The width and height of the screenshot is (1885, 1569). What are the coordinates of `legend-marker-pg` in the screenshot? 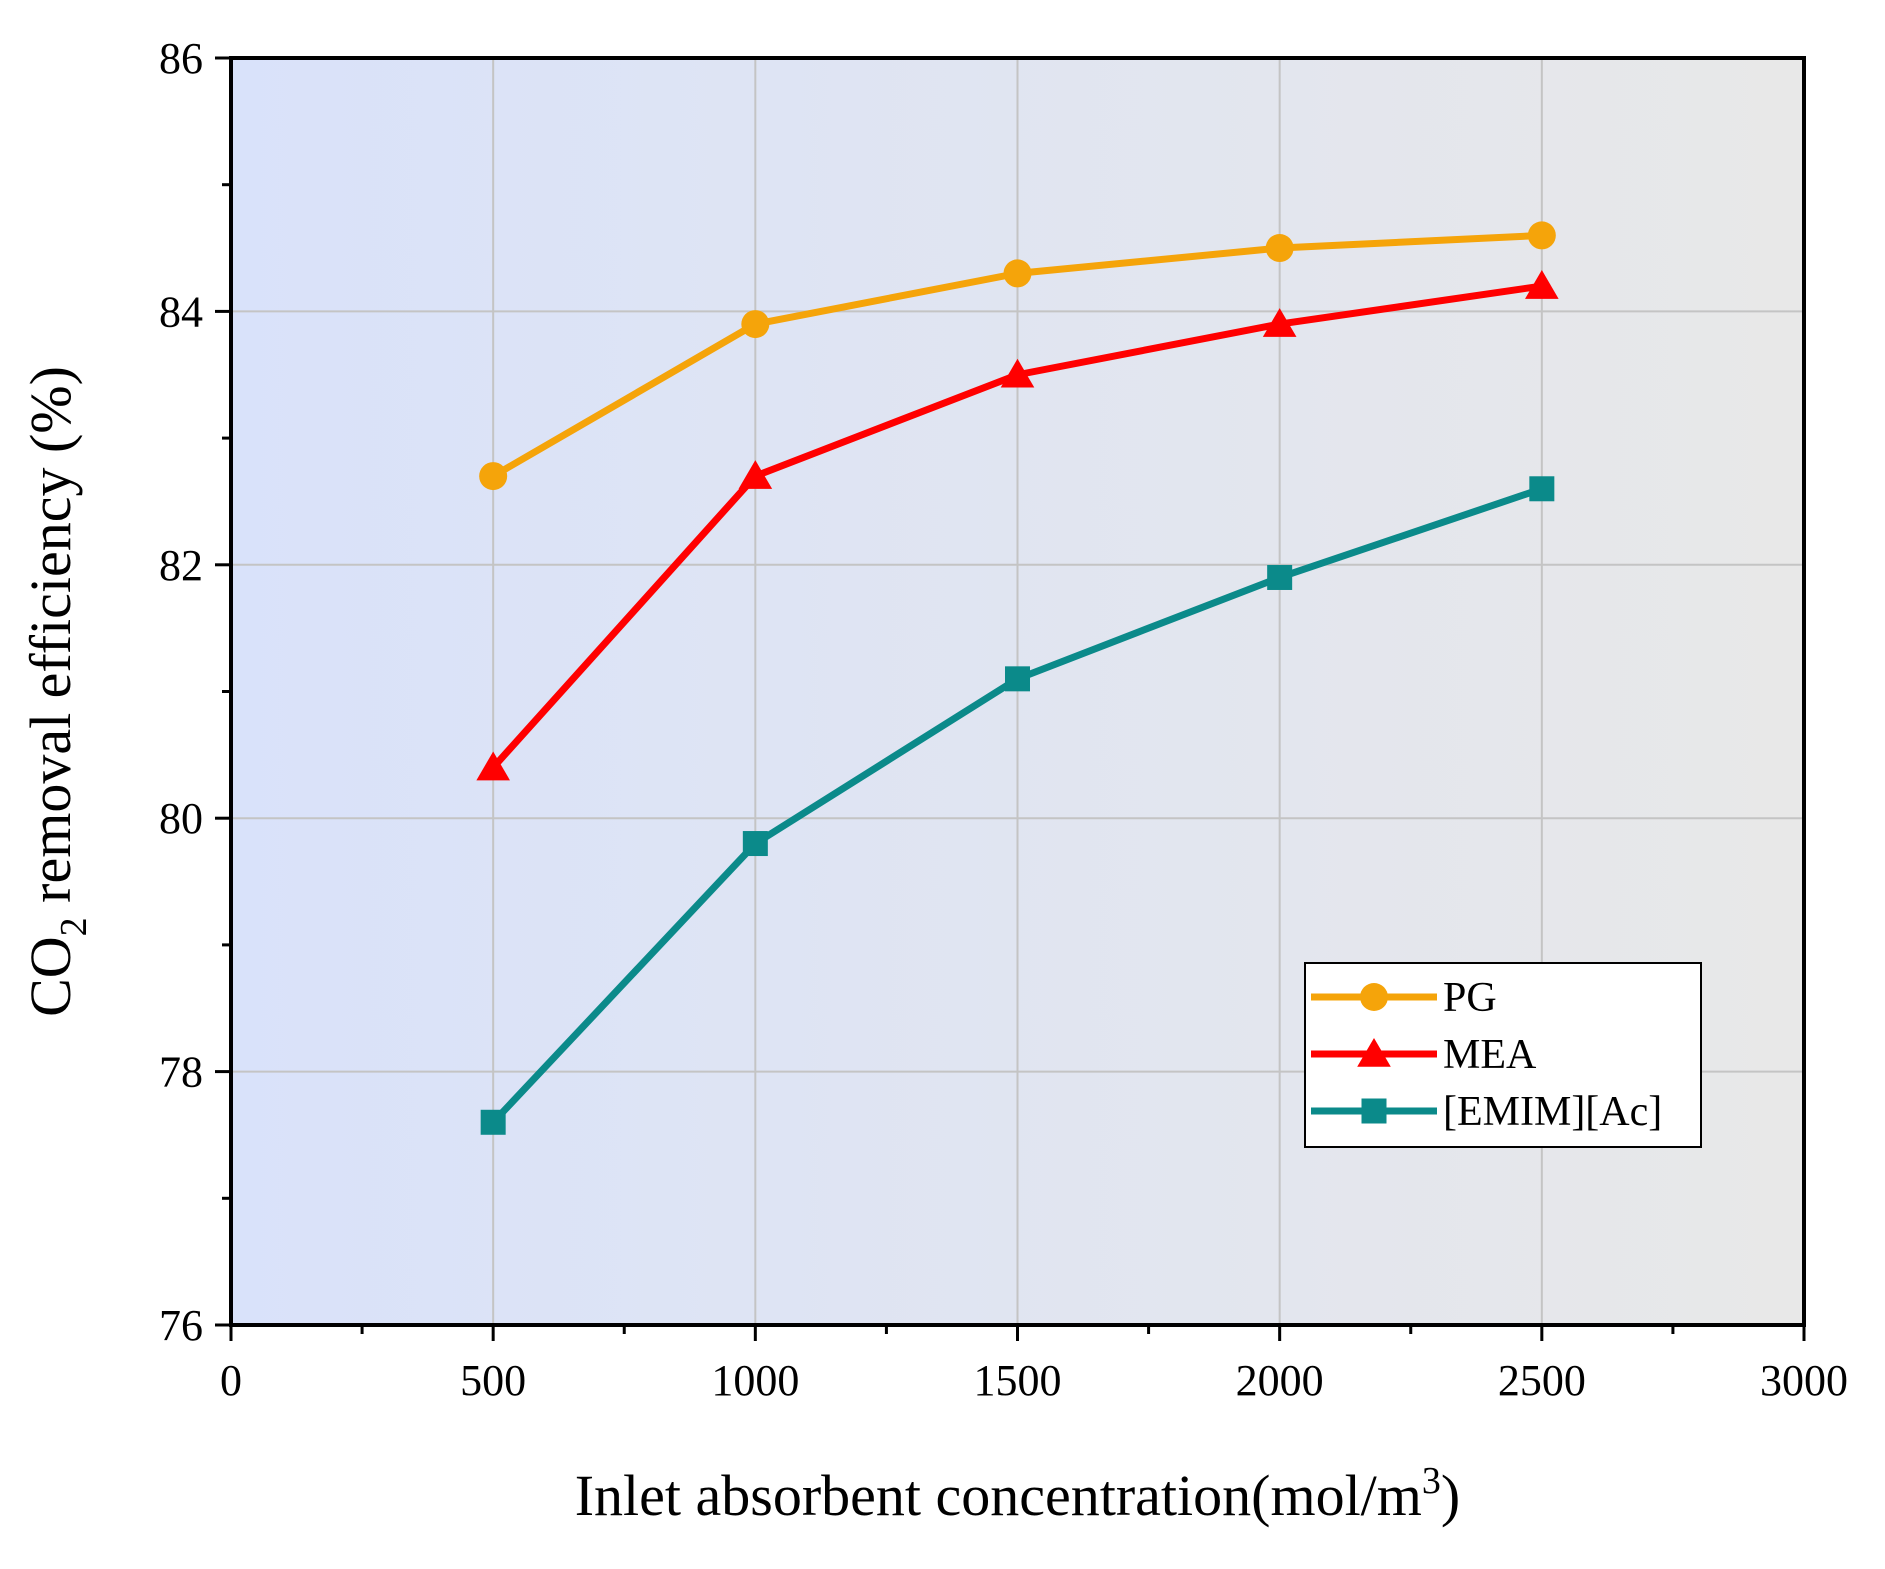 It's located at (1374, 997).